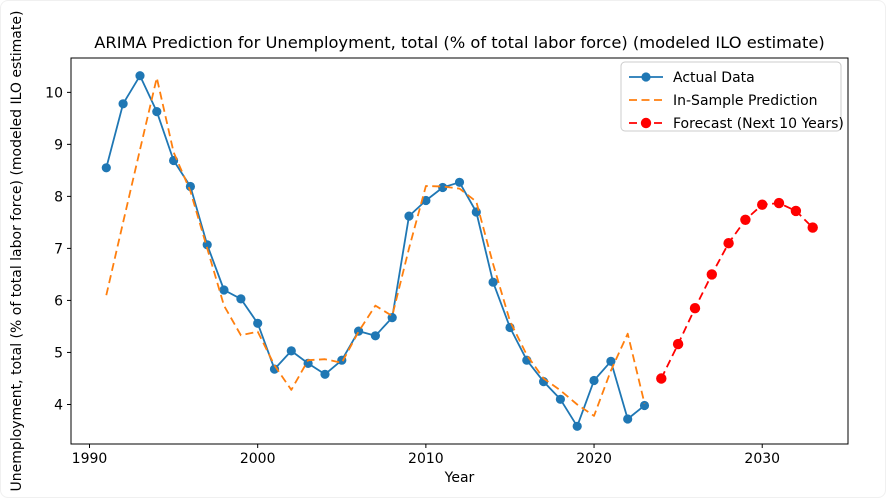 This screenshot has width=886, height=498. I want to click on legend-label-forecast: Forecast (Next 10 Years), so click(758, 124).